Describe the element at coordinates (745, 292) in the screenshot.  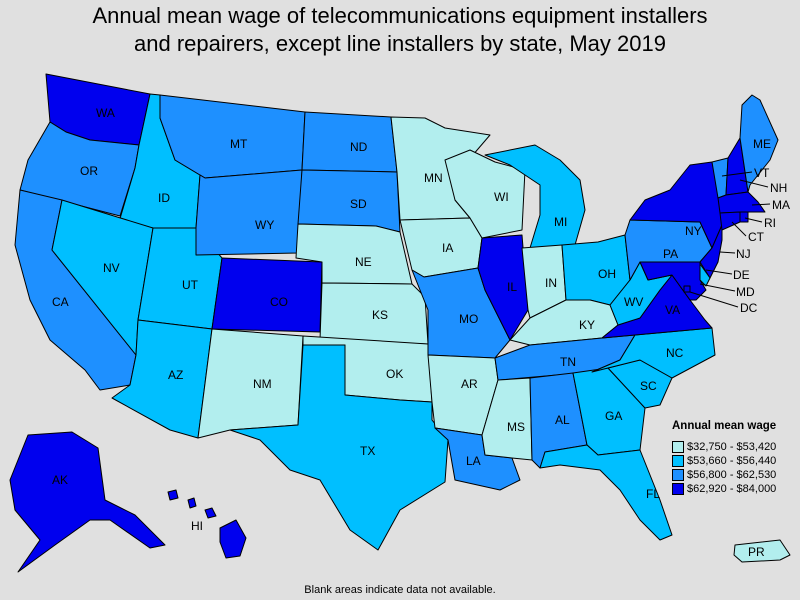
I see `svg-text: MD` at that location.